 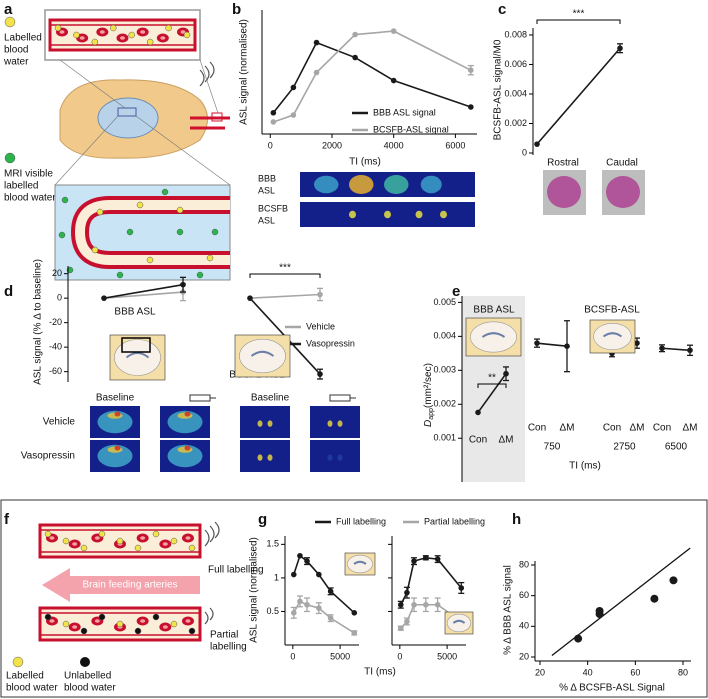 I want to click on x-tick-label: Con, so click(x=662, y=428).